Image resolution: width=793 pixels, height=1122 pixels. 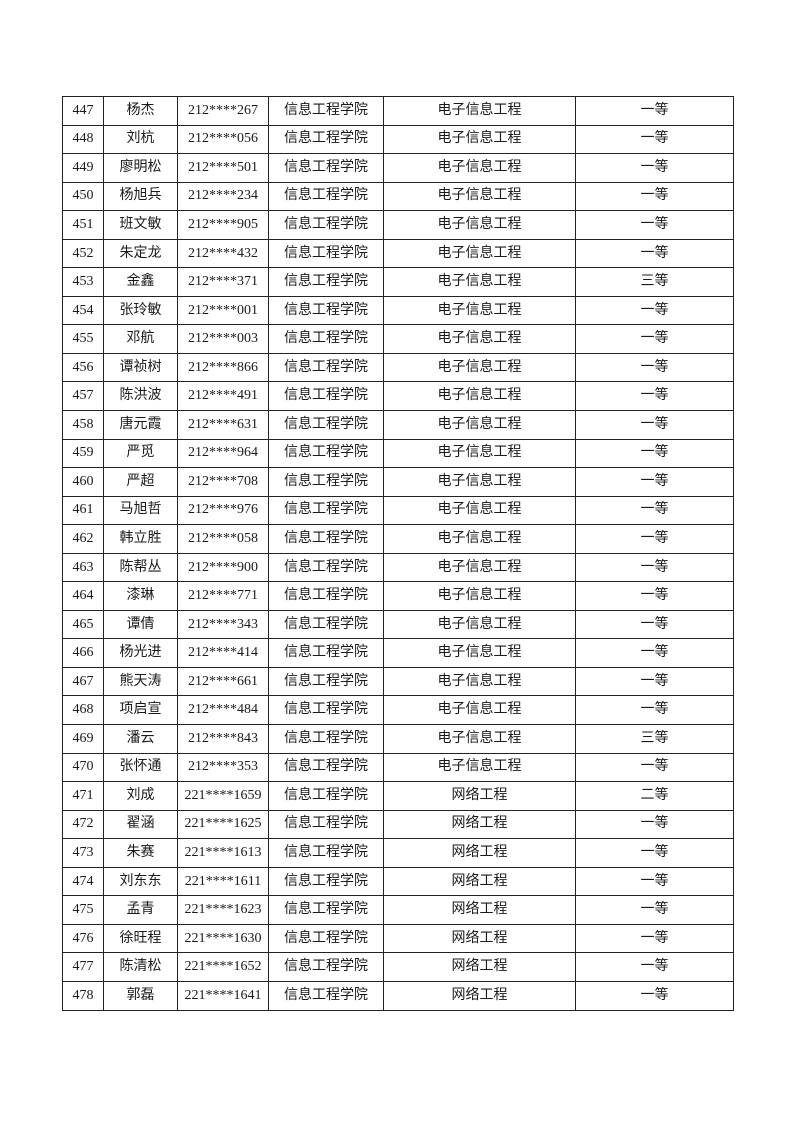 What do you see at coordinates (83, 710) in the screenshot?
I see `cell-serial-number: 468` at bounding box center [83, 710].